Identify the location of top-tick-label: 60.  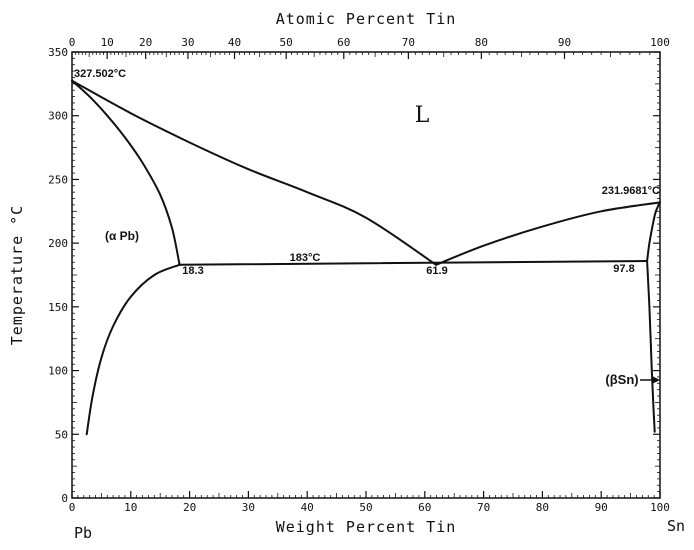
(343, 42).